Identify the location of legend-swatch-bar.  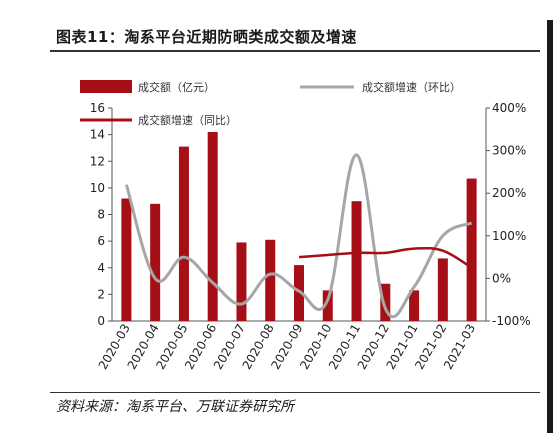
(106, 86).